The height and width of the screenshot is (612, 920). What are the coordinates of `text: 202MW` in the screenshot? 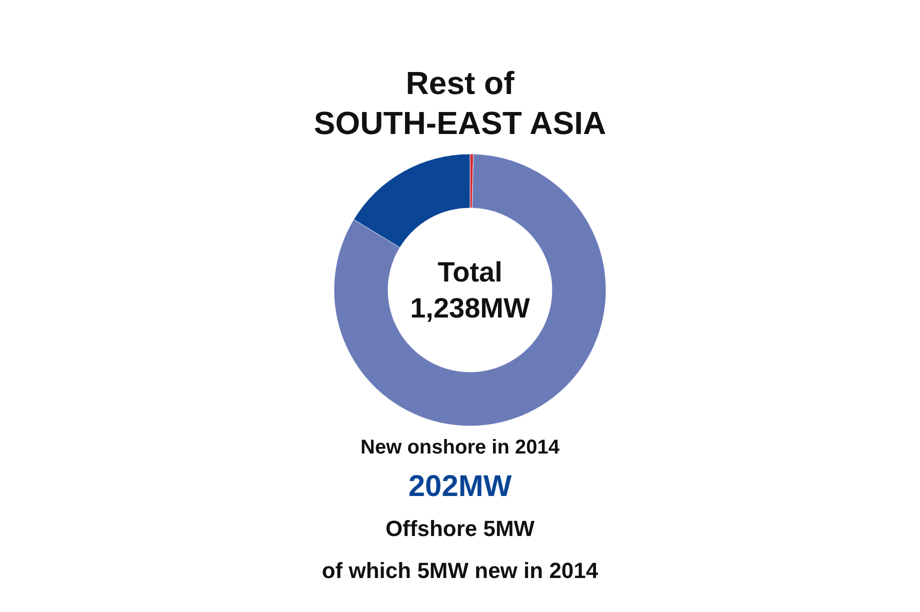 It's located at (460, 487).